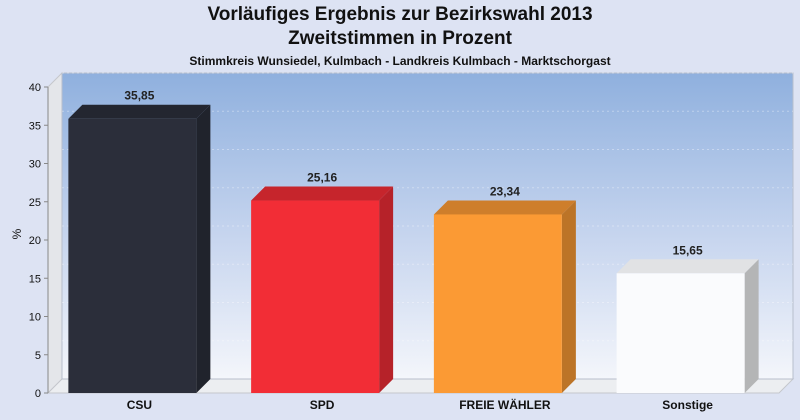 This screenshot has height=420, width=800. What do you see at coordinates (35, 241) in the screenshot?
I see `y-tick-label: 20` at bounding box center [35, 241].